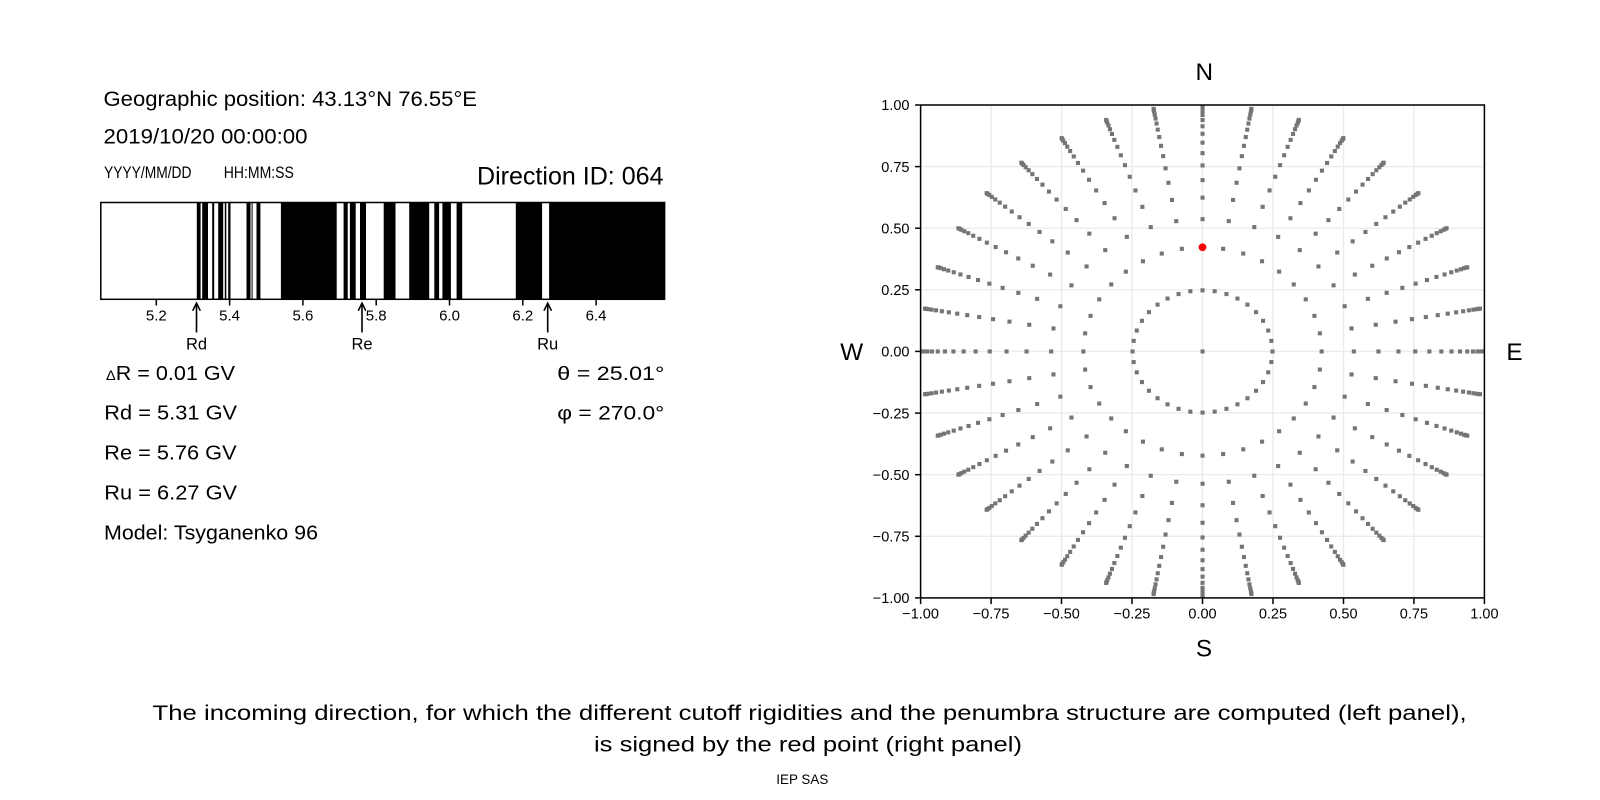 Image resolution: width=1600 pixels, height=800 pixels. Describe the element at coordinates (851, 352) in the screenshot. I see `svg-text: W` at that location.